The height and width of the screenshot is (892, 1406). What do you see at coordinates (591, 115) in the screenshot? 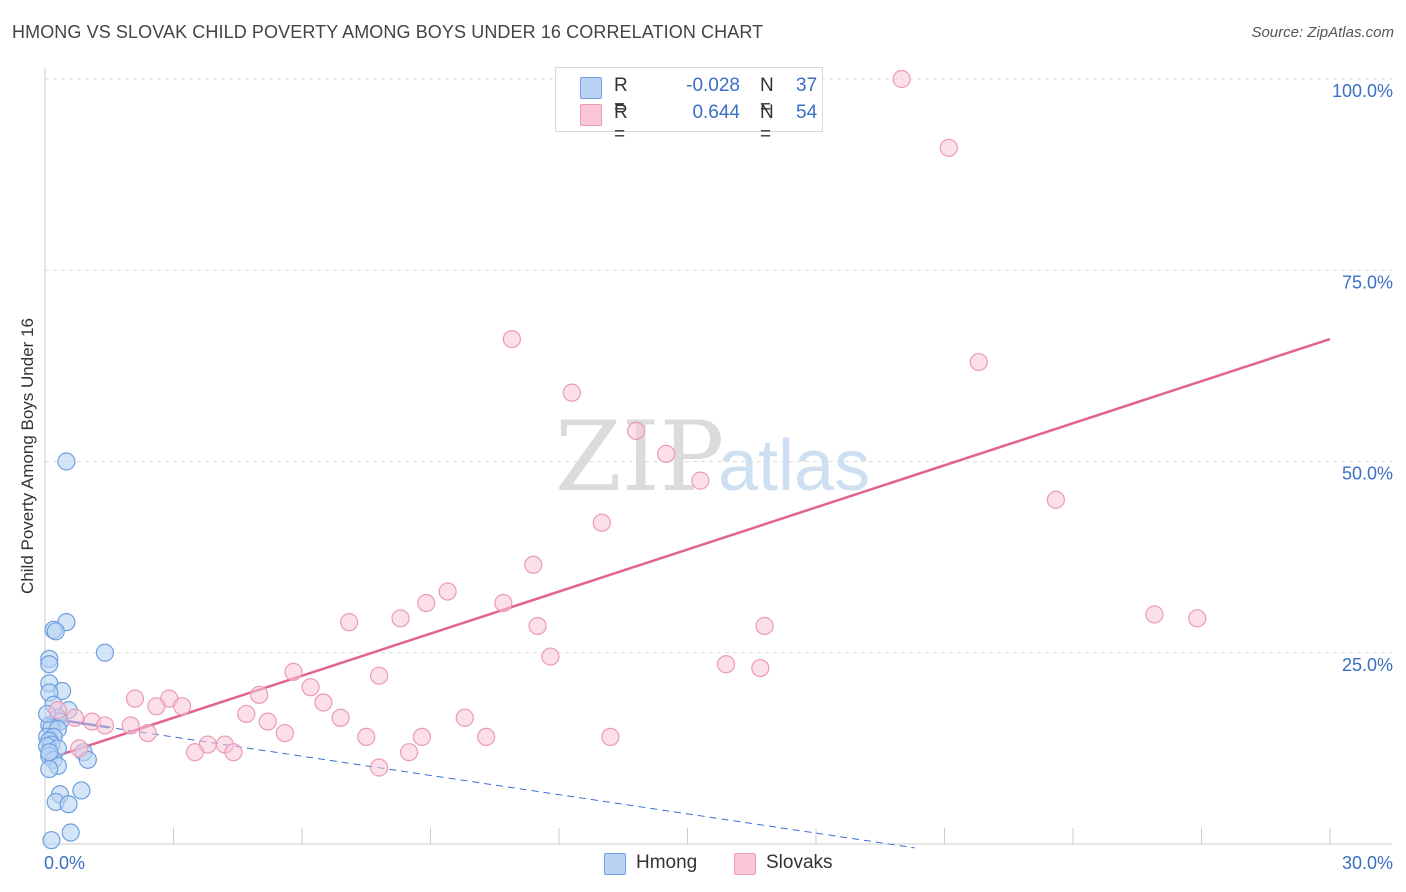
I see `slovak-swatch` at bounding box center [591, 115].